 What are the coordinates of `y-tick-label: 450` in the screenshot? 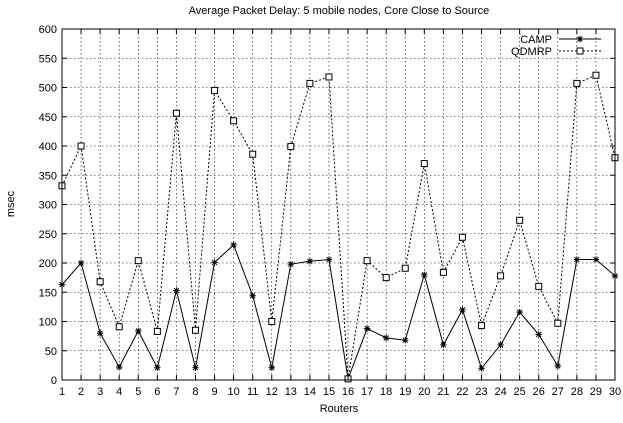 It's located at (48, 118).